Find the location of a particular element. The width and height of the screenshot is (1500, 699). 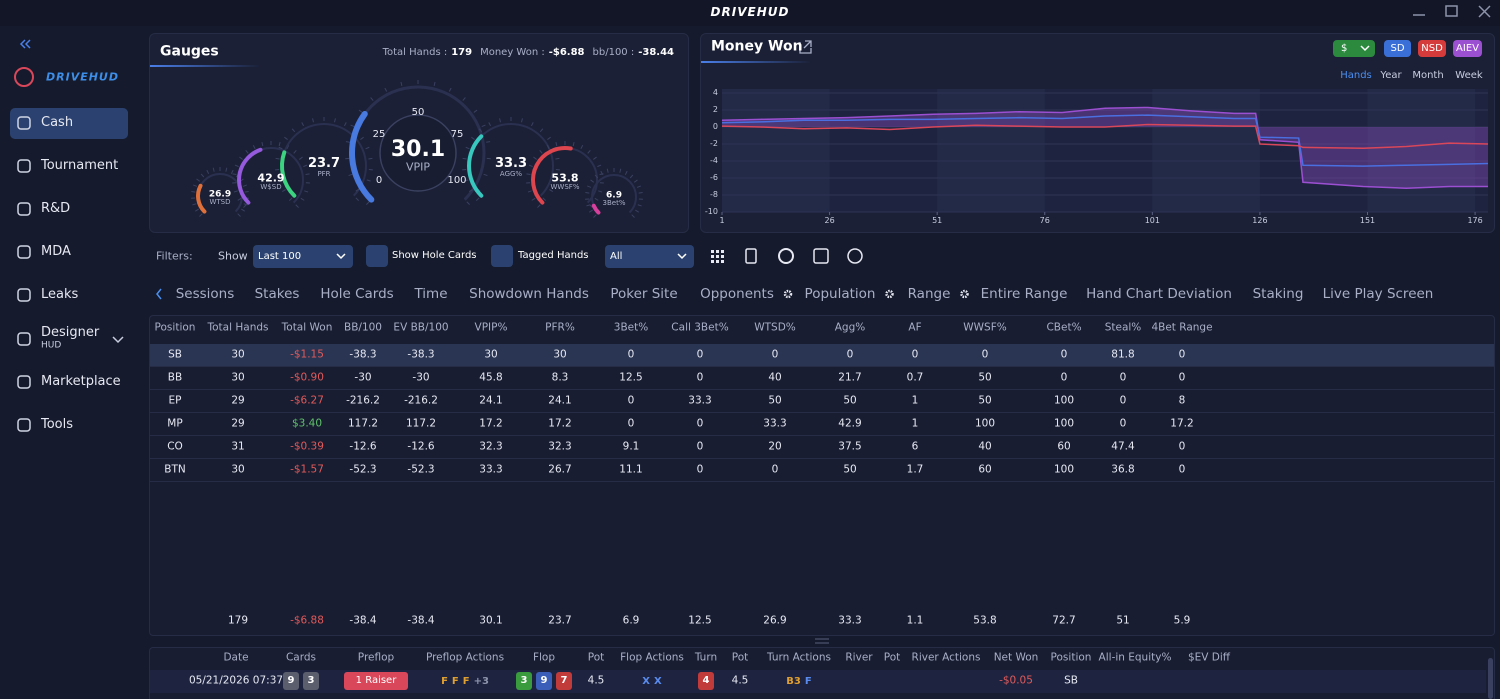

splitter-handle is located at coordinates (822, 641).